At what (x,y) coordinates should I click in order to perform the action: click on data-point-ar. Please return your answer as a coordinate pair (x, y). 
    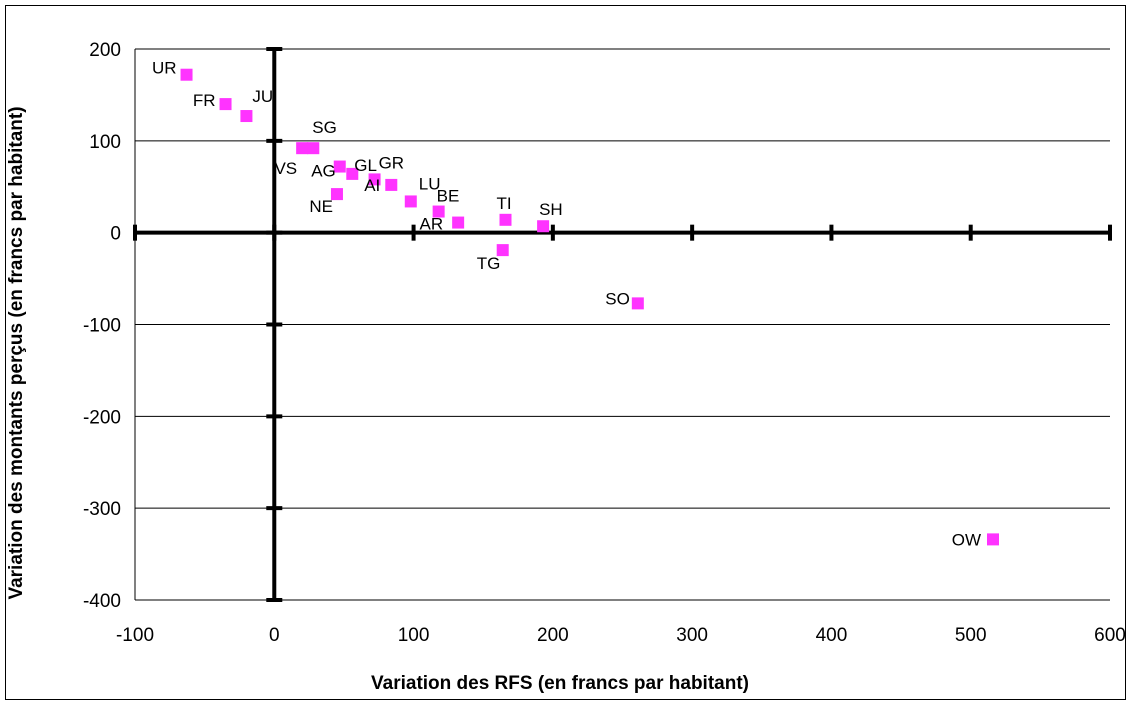
    Looking at the image, I should click on (458, 222).